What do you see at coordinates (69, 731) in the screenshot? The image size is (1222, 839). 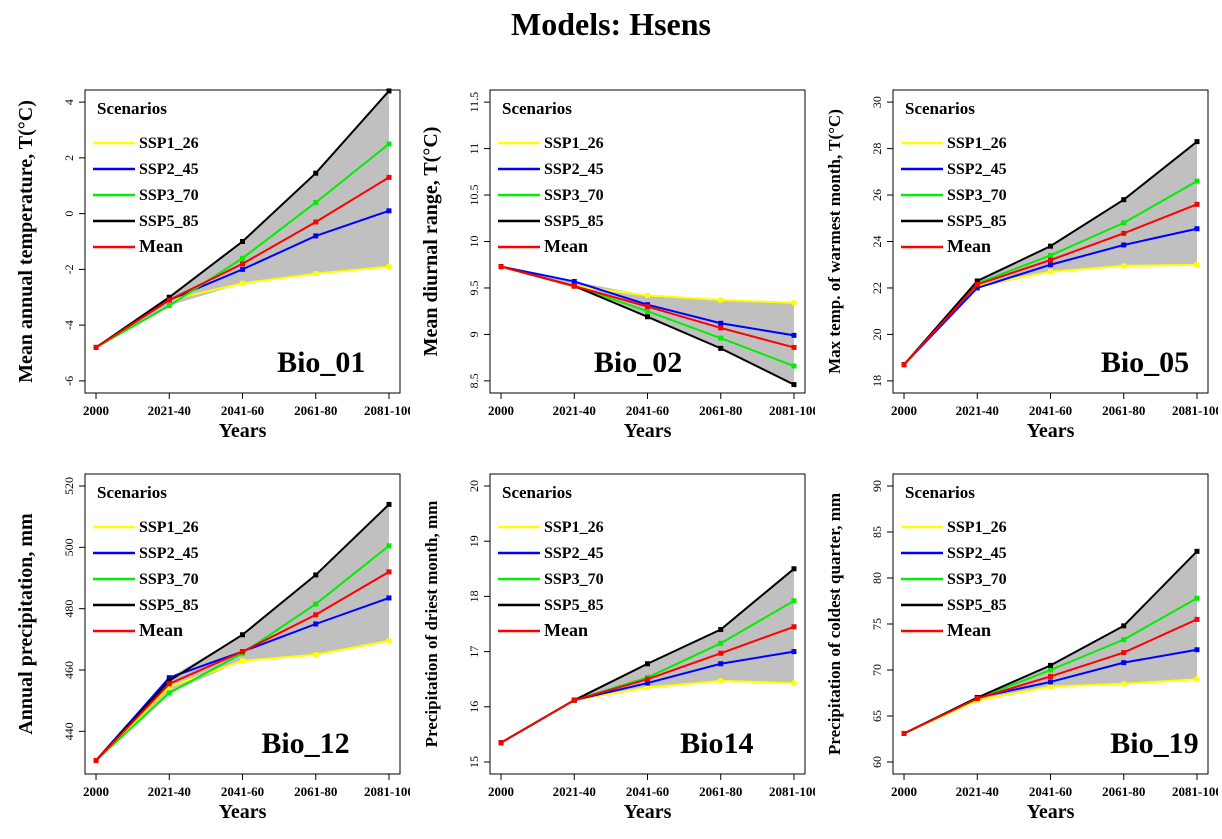 I see `y-tick-label: 440` at bounding box center [69, 731].